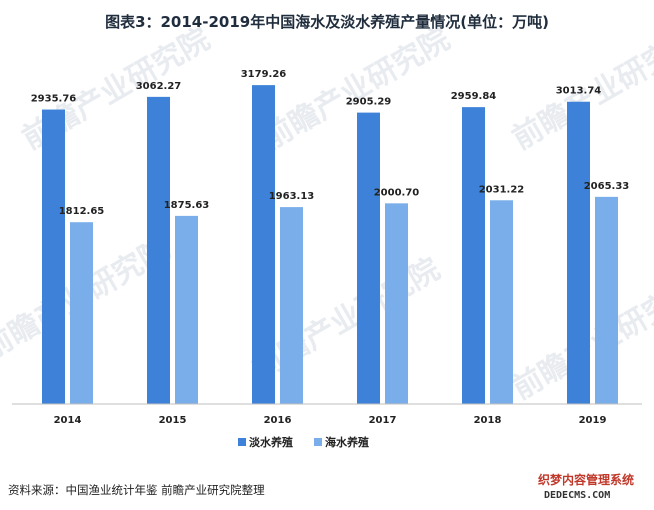 The height and width of the screenshot is (510, 654). What do you see at coordinates (473, 255) in the screenshot?
I see `bar-freshwater-2018` at bounding box center [473, 255].